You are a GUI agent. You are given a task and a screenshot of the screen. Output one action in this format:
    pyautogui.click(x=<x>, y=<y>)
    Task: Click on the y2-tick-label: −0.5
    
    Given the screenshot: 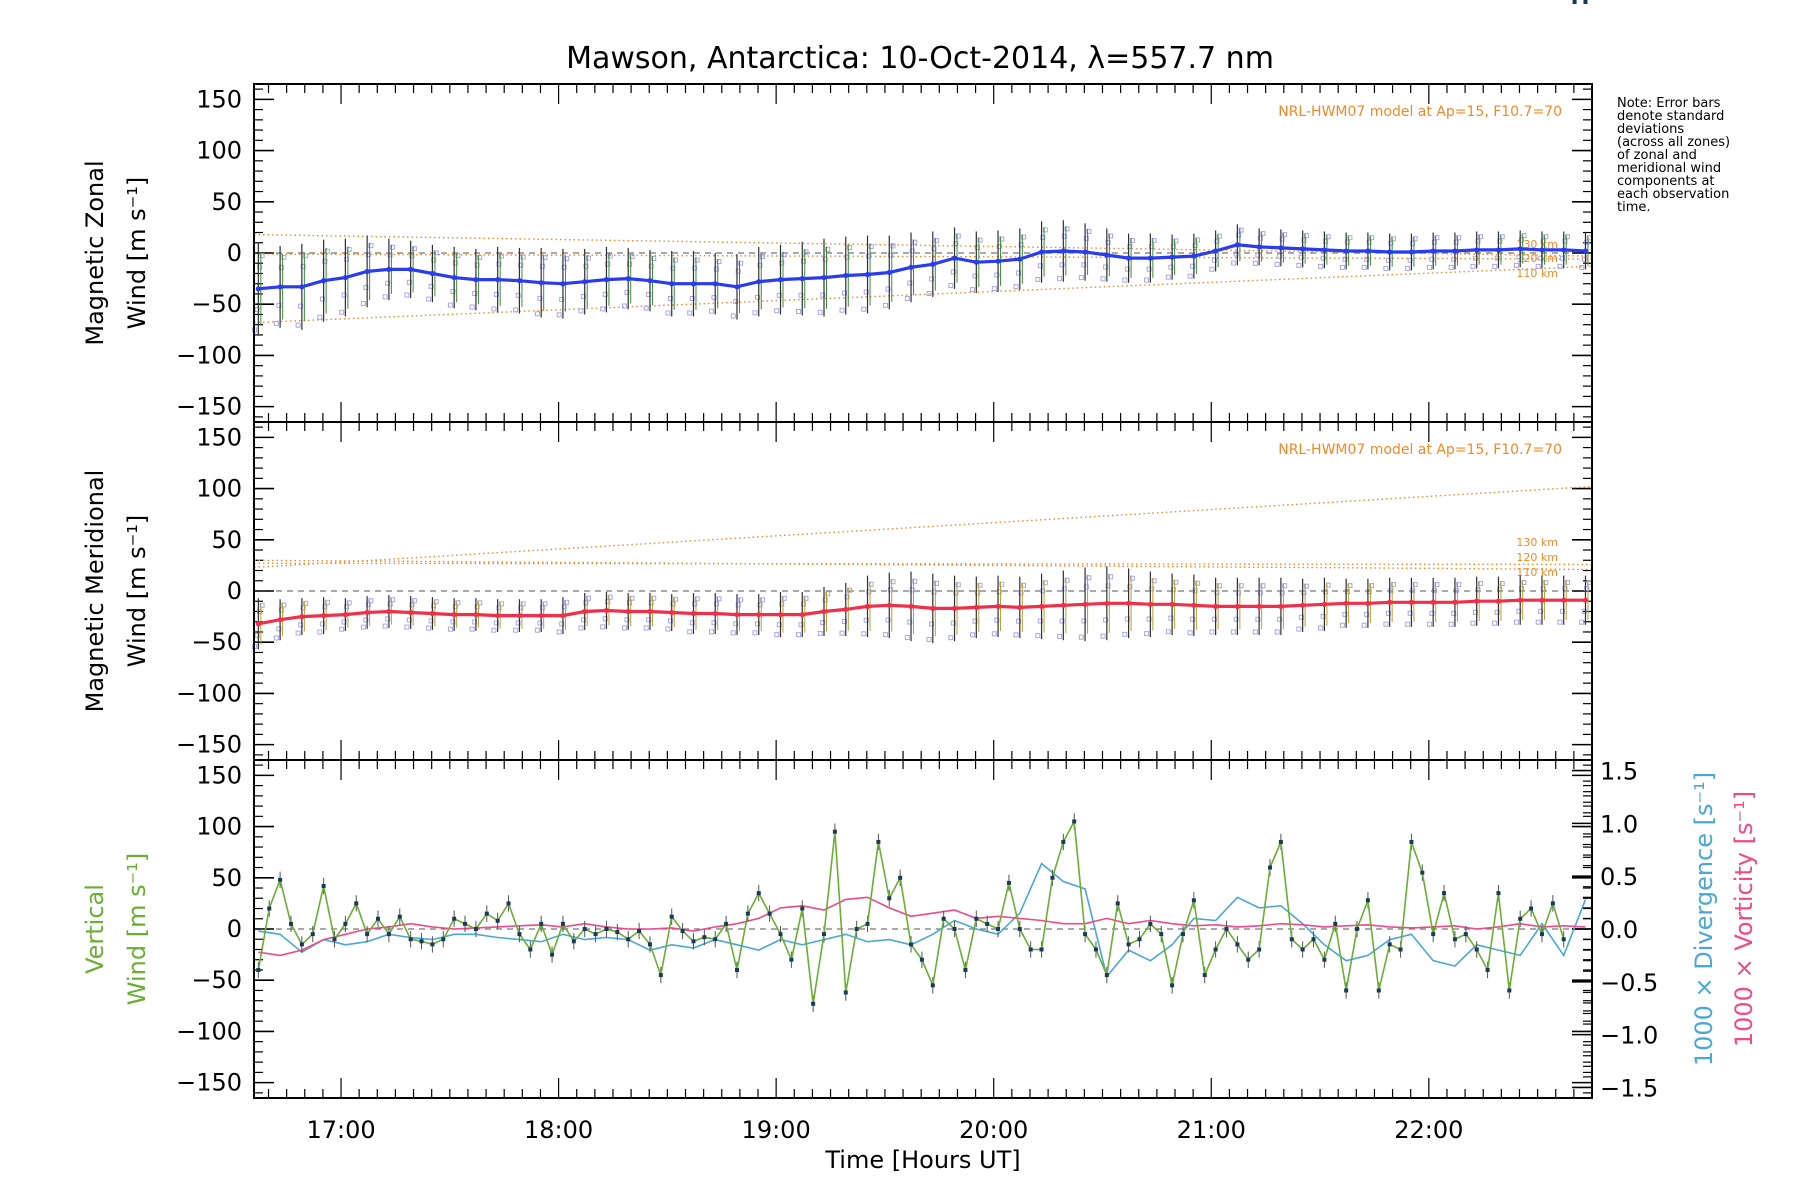 What is the action you would take?
    pyautogui.click(x=1629, y=983)
    